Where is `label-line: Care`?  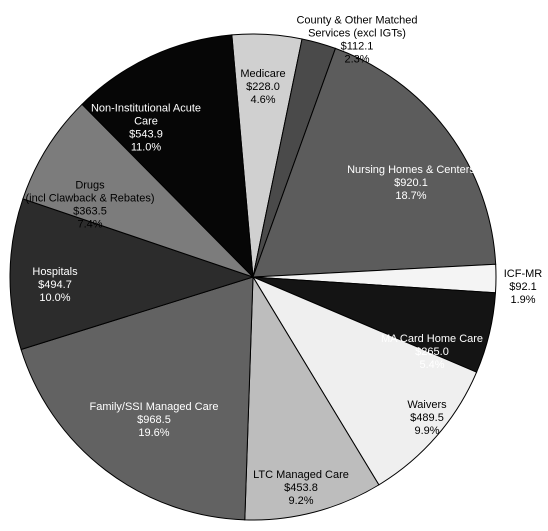 label-line: Care is located at coordinates (146, 121).